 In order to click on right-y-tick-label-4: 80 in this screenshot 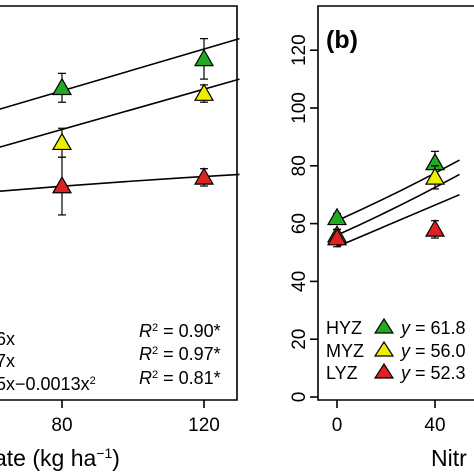, I will do `click(299, 165)`.